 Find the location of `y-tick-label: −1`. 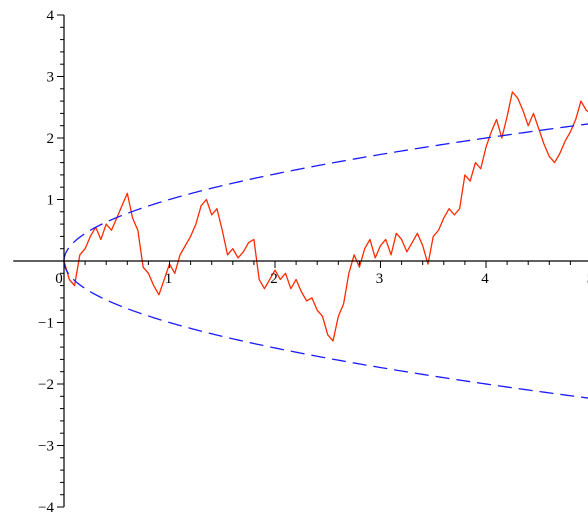

y-tick-label: −1 is located at coordinates (46, 324).